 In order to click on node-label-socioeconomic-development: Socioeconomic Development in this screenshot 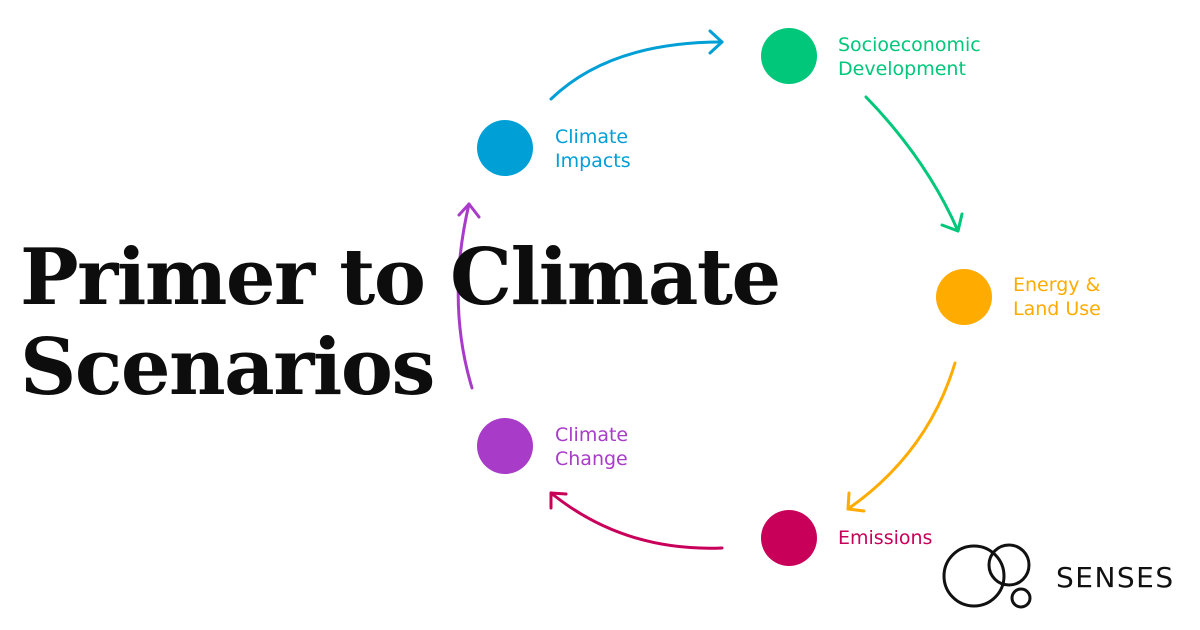, I will do `click(909, 57)`.